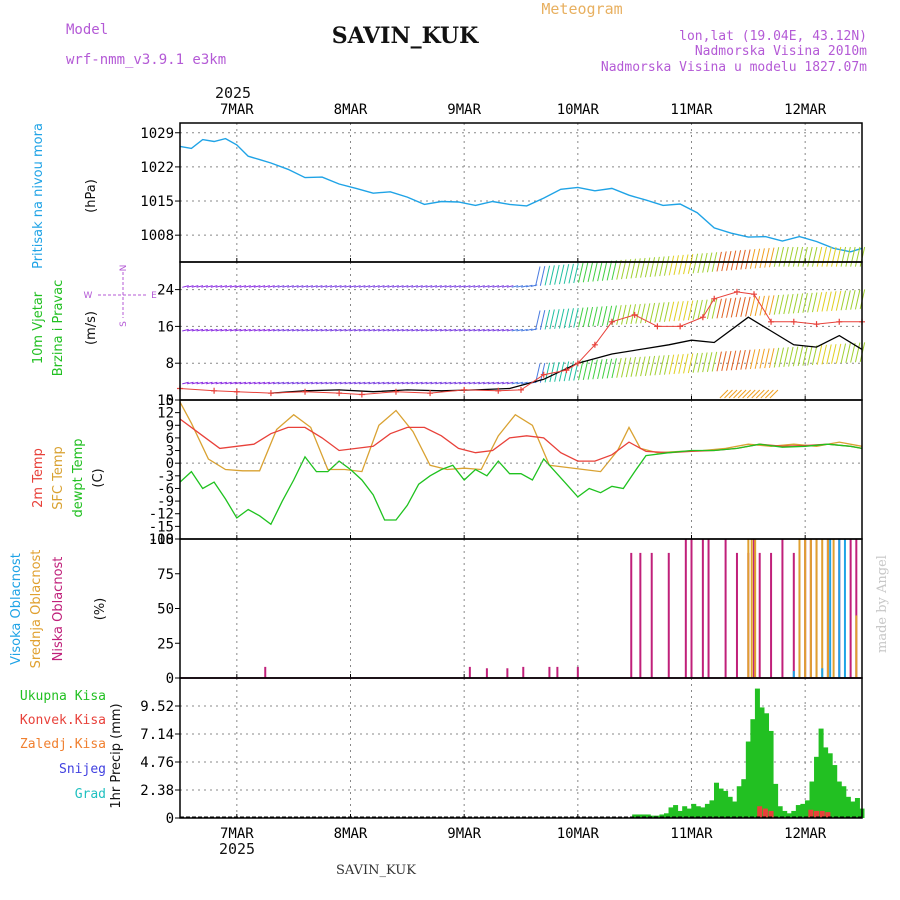  I want to click on cloud-mid-label: Srednja Oblacnost, so click(36, 609).